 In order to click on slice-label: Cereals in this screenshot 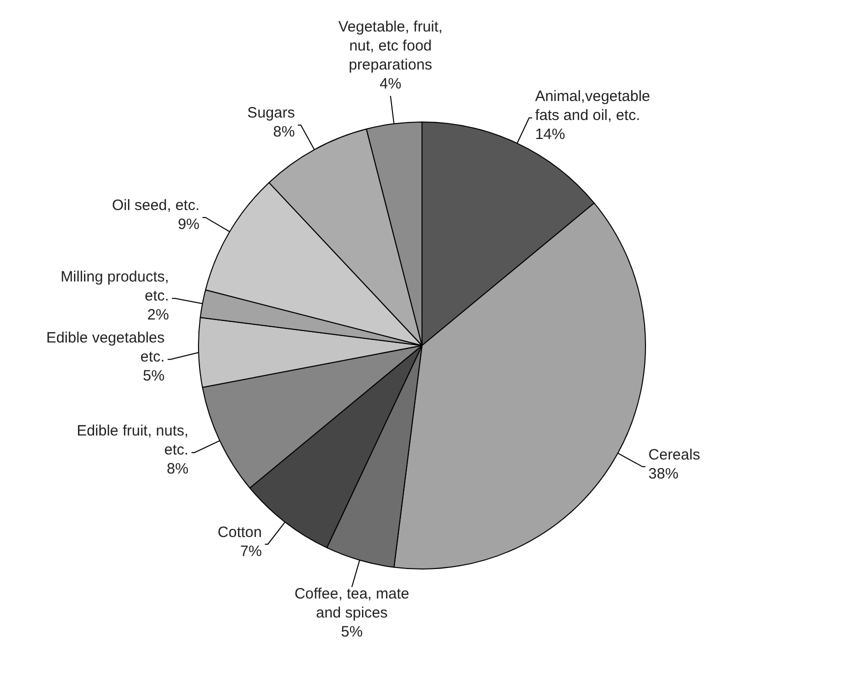, I will do `click(674, 455)`.